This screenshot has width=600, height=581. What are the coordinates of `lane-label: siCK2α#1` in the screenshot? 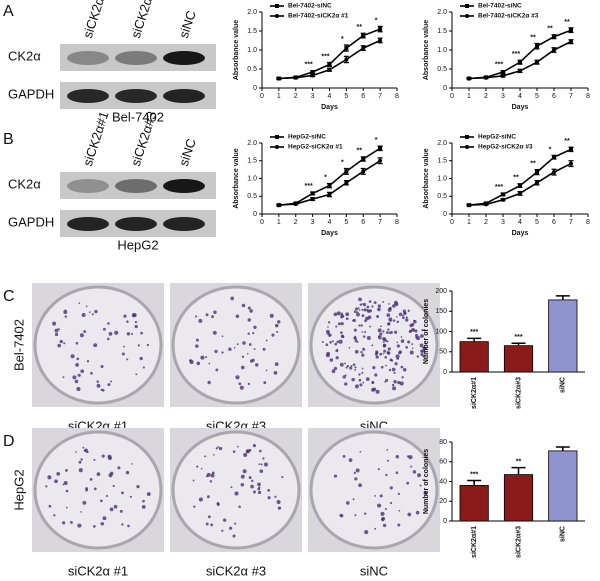 It's located at (96, 20).